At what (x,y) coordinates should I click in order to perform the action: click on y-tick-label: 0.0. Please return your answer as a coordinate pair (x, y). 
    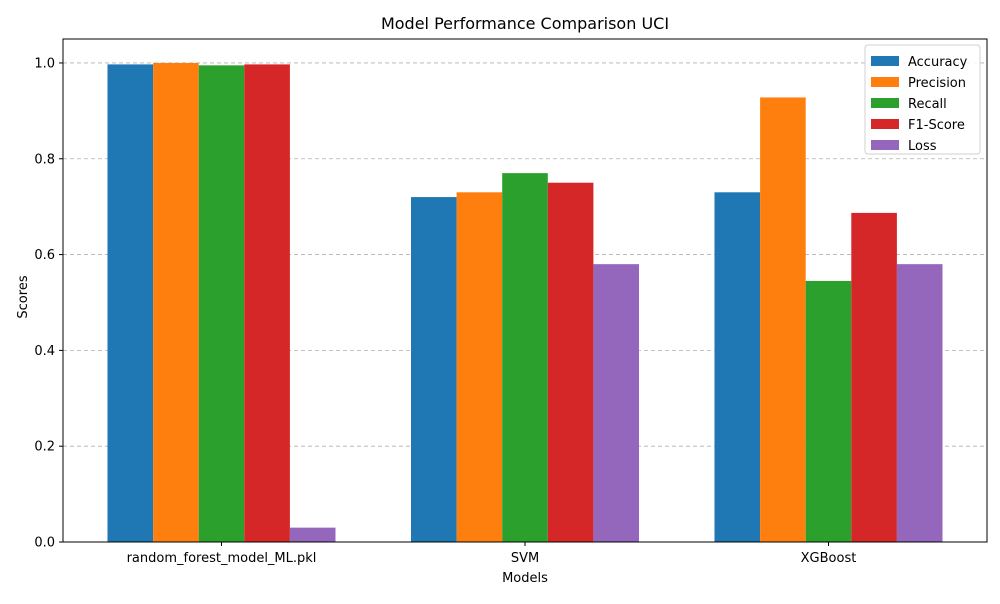
    Looking at the image, I should click on (44, 543).